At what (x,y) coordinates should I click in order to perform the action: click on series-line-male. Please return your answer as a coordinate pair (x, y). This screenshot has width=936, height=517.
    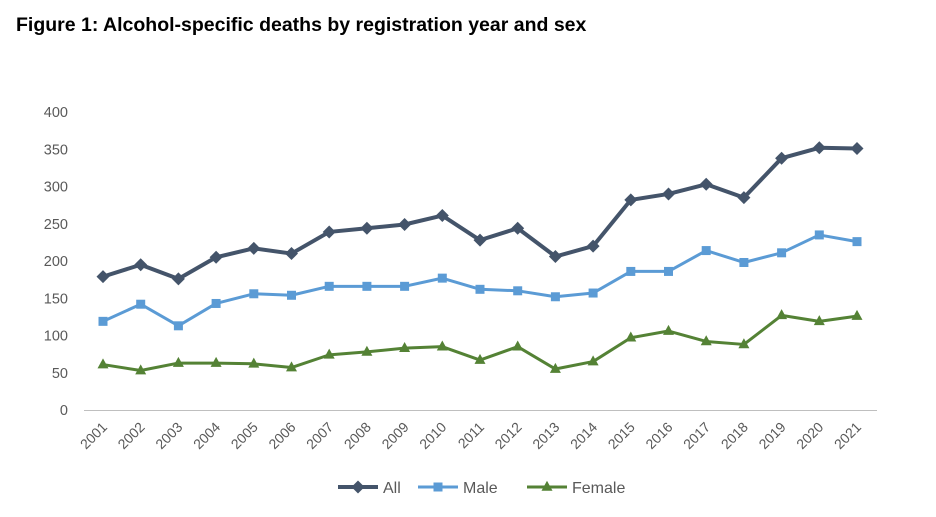
    Looking at the image, I should click on (480, 280).